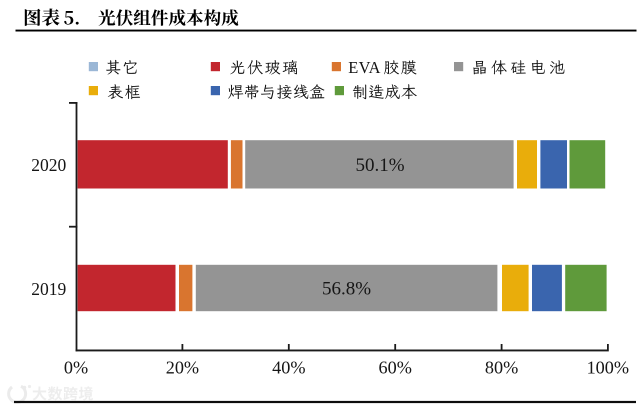 This screenshot has height=406, width=640. What do you see at coordinates (608, 368) in the screenshot?
I see `svg-text: 100%` at bounding box center [608, 368].